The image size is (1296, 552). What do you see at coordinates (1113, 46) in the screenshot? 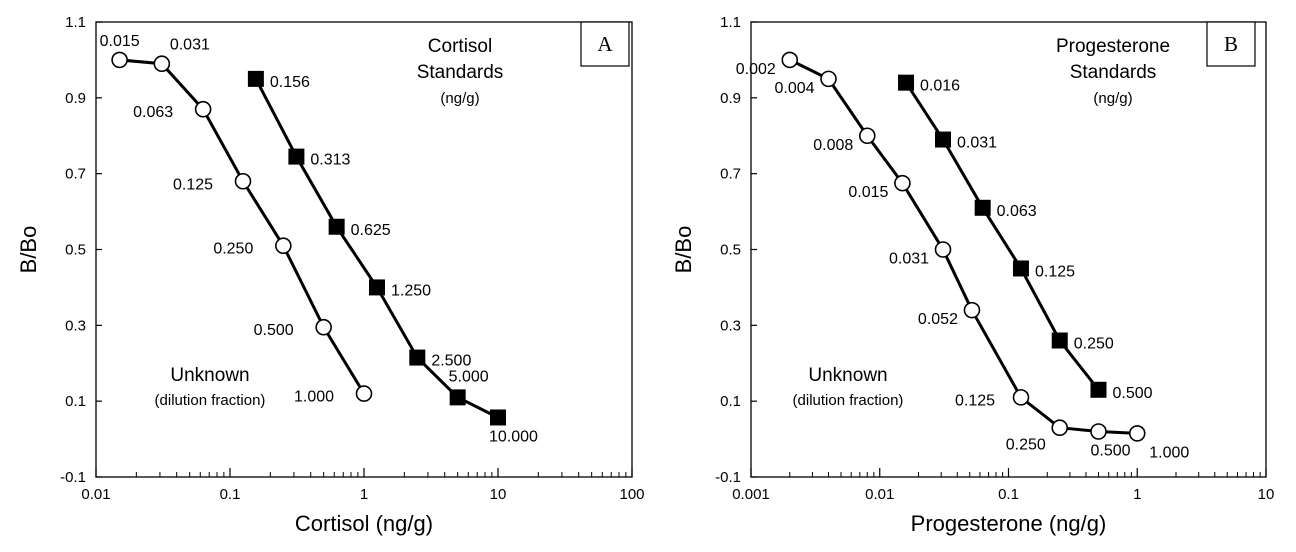
I see `standards-label: Progesterone` at bounding box center [1113, 46].